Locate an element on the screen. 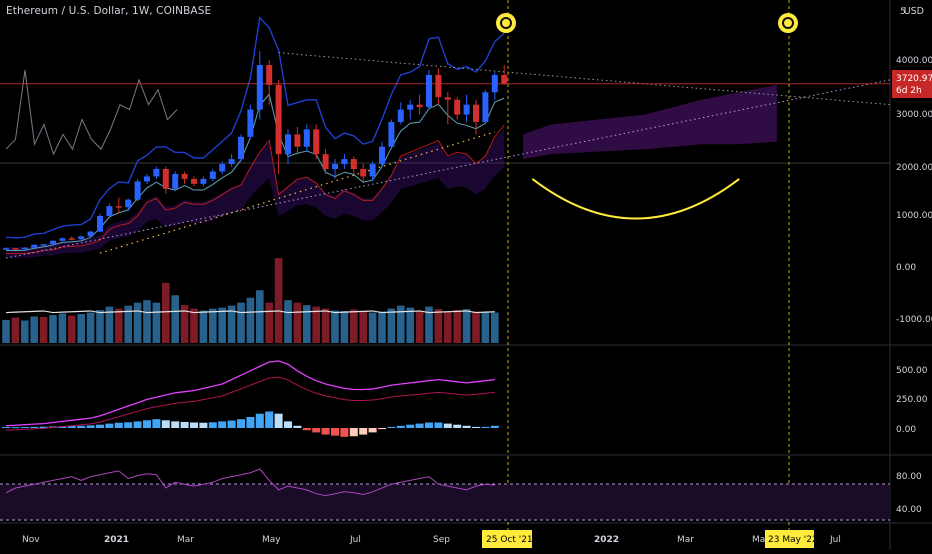 Image resolution: width=932 pixels, height=554 pixels. y-tick-label: 2000.00 is located at coordinates (914, 168).